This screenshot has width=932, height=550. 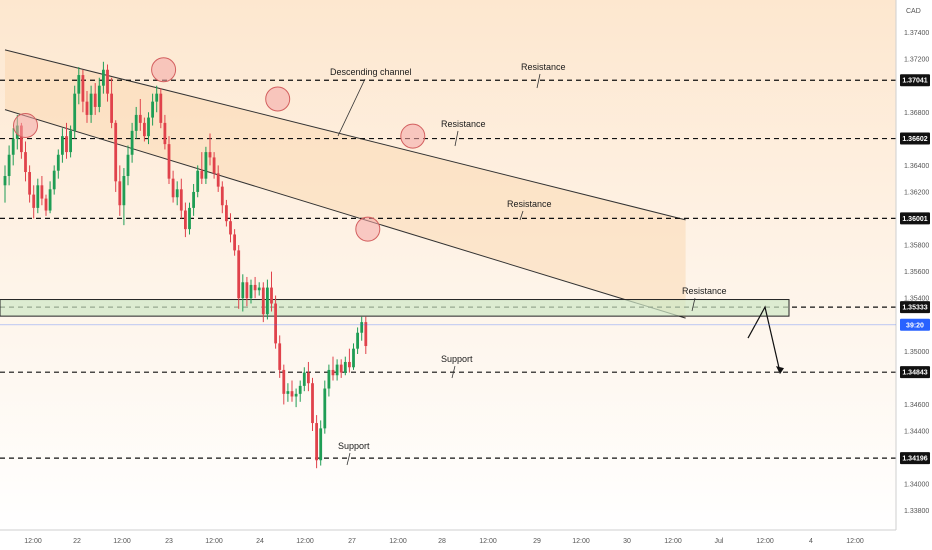 I want to click on annotation-label-2: Resistance, so click(x=463, y=124).